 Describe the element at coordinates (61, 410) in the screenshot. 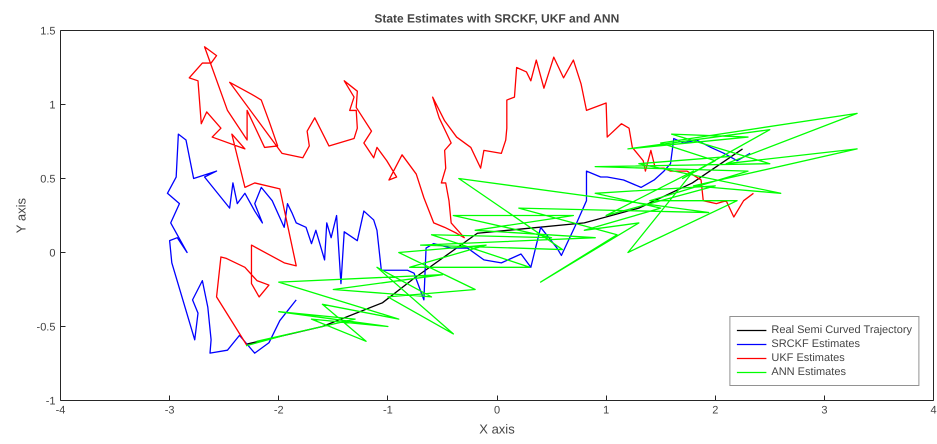

I see `x-tick-label: -4` at that location.